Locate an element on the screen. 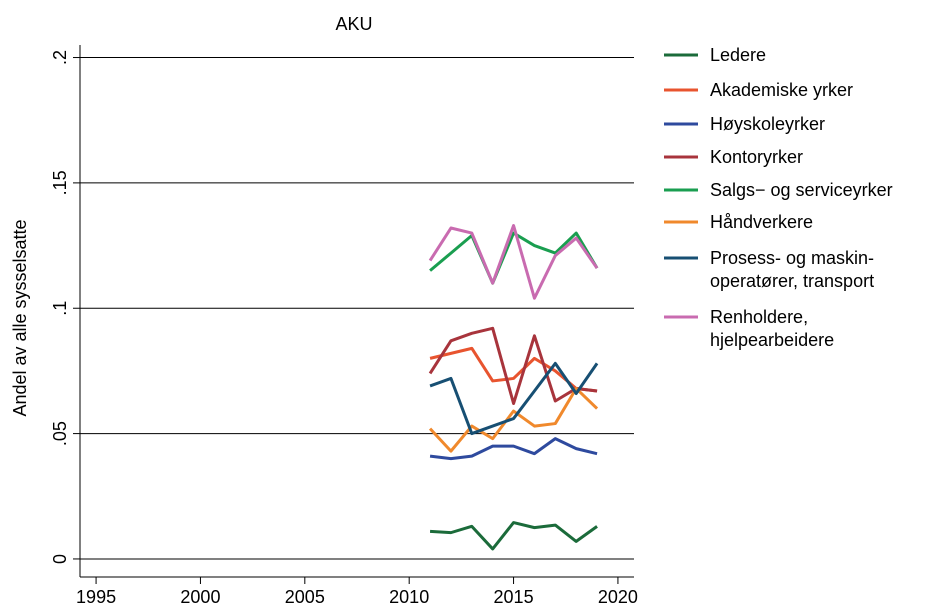  y-tick-label: 0 is located at coordinates (60, 559).